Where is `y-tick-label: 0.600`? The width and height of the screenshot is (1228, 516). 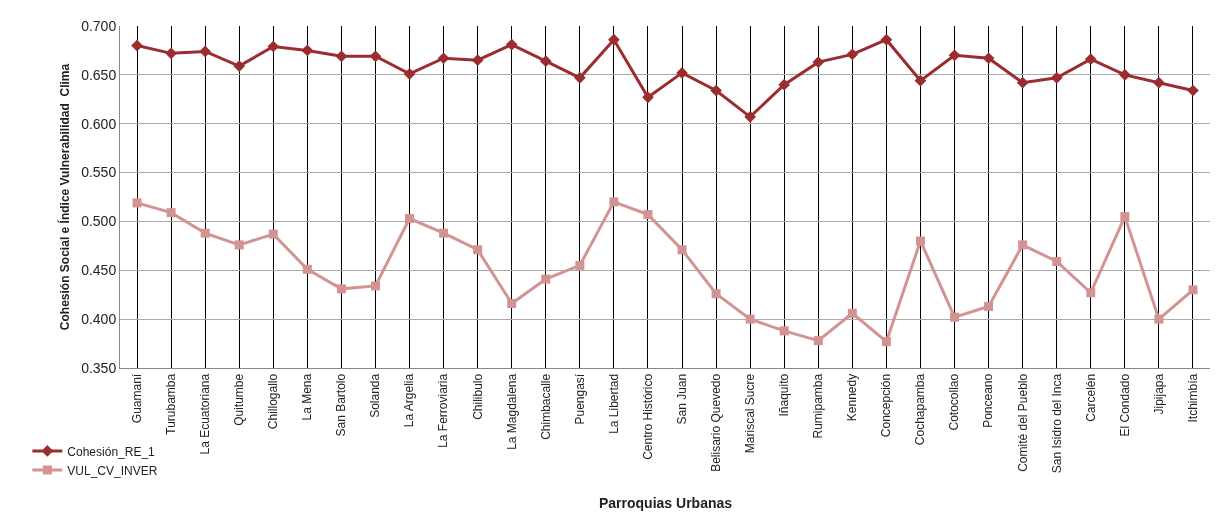 y-tick-label: 0.600 is located at coordinates (99, 123).